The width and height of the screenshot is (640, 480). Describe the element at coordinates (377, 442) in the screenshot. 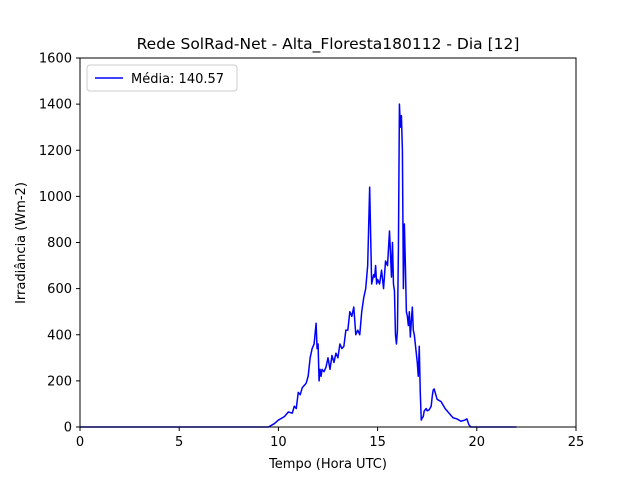

I see `x-tick-label: 15` at that location.